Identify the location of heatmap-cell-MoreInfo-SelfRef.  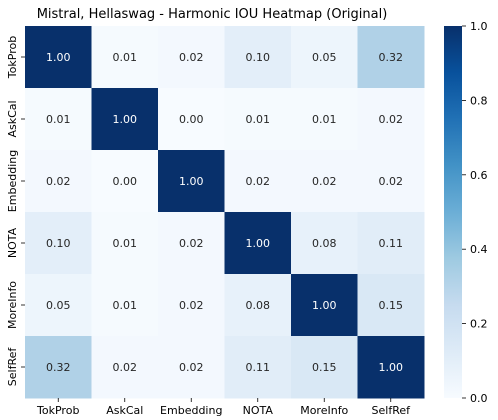
(391, 305).